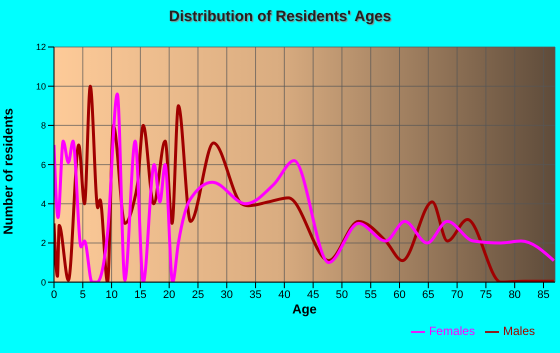 This screenshot has width=560, height=353. I want to click on x-tick-label: 50, so click(342, 294).